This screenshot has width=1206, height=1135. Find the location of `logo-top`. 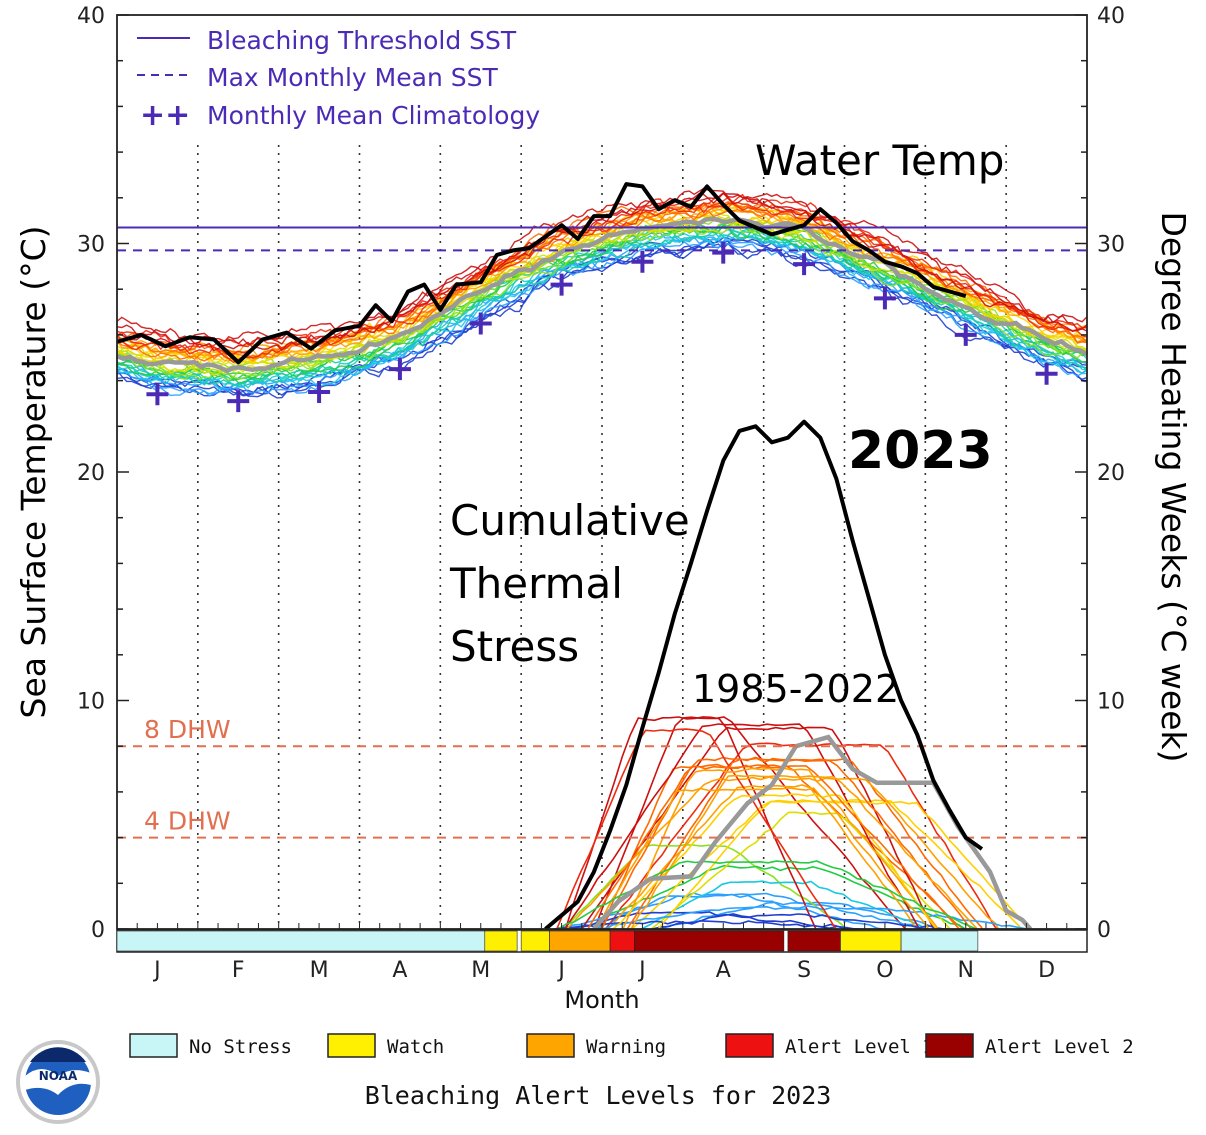

logo-top is located at coordinates (58, 1054).